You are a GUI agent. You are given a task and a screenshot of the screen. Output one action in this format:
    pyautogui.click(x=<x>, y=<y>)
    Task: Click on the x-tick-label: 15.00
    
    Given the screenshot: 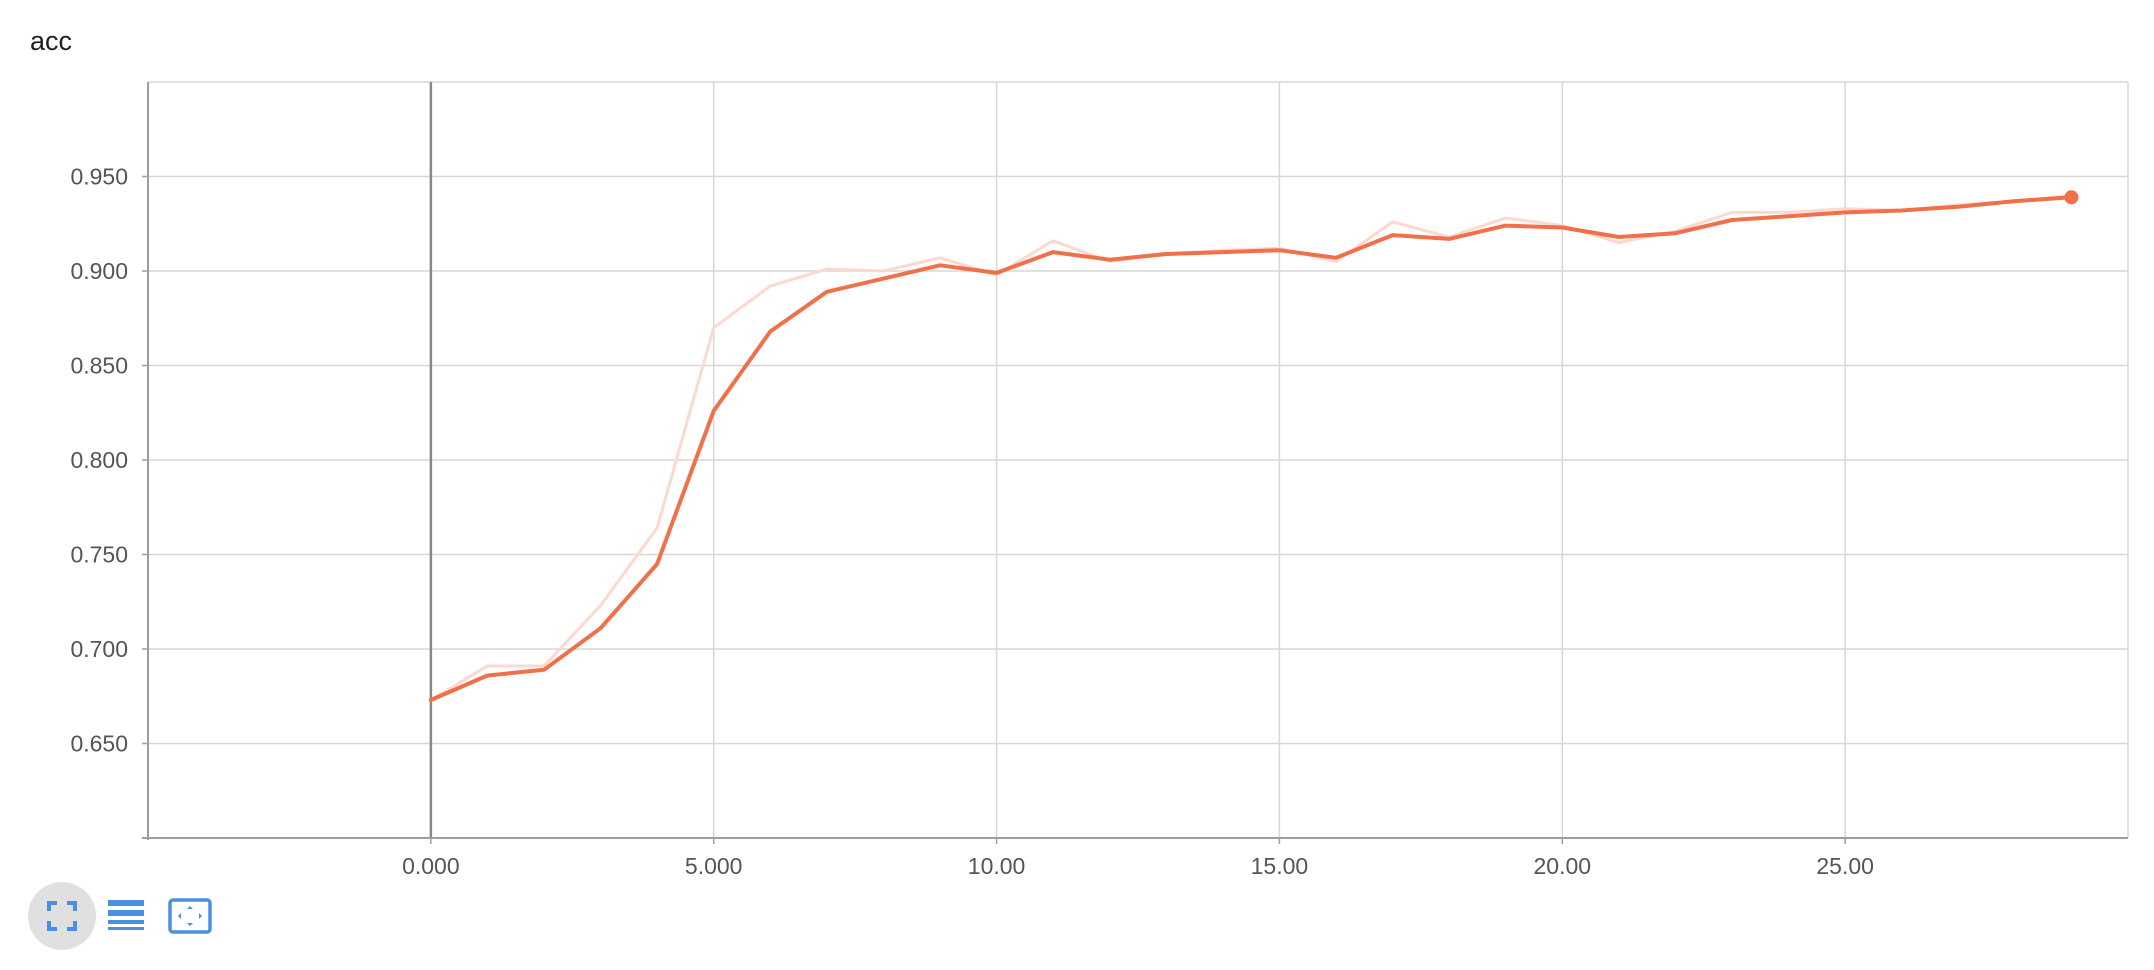 What is the action you would take?
    pyautogui.click(x=1280, y=866)
    